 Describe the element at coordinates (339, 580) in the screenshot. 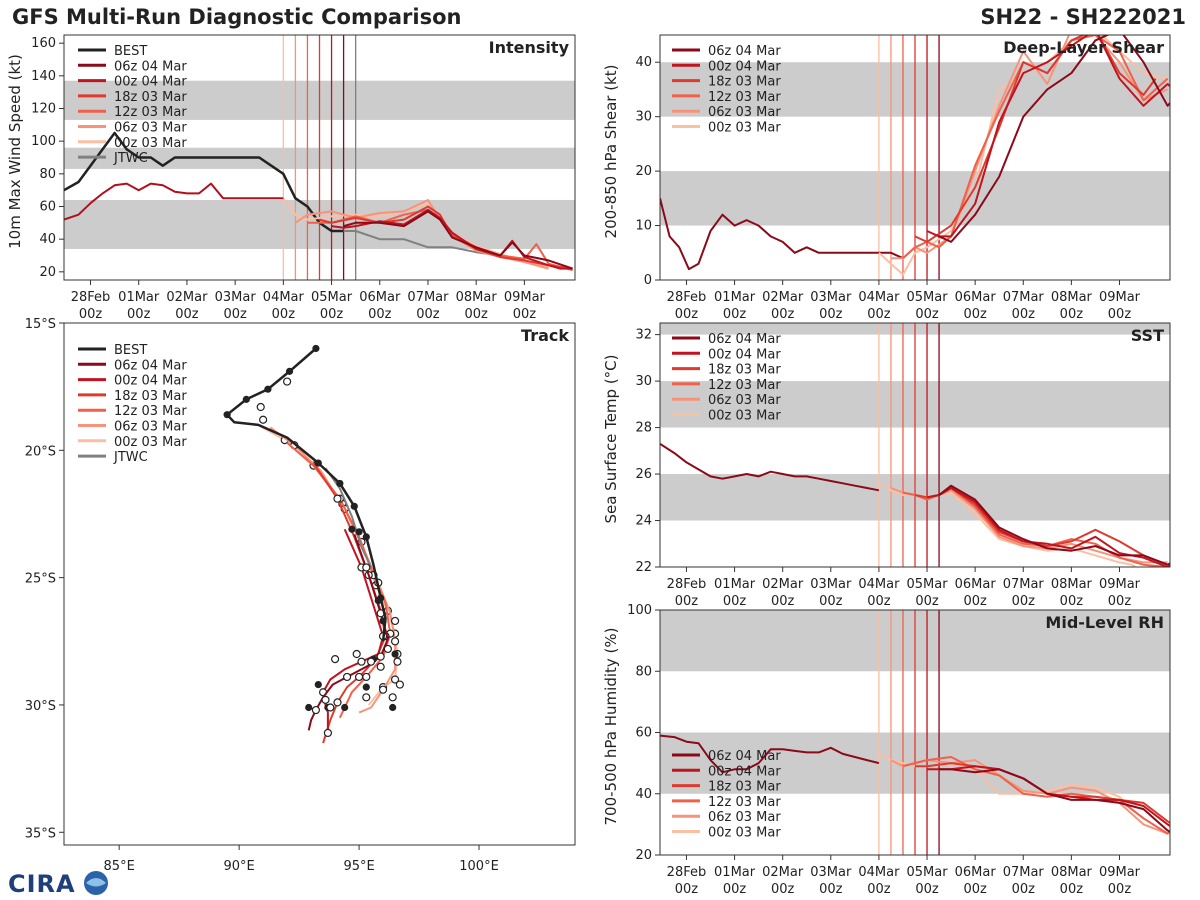

I see `track-line-12z-03-mar` at that location.